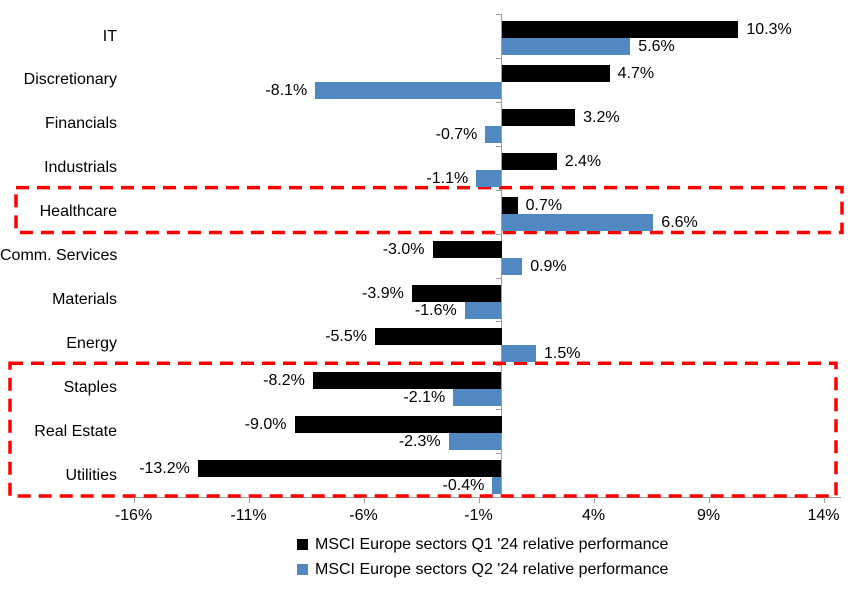 This screenshot has width=852, height=601. Describe the element at coordinates (346, 337) in the screenshot. I see `value-label-q1-energy: -5.5%` at that location.